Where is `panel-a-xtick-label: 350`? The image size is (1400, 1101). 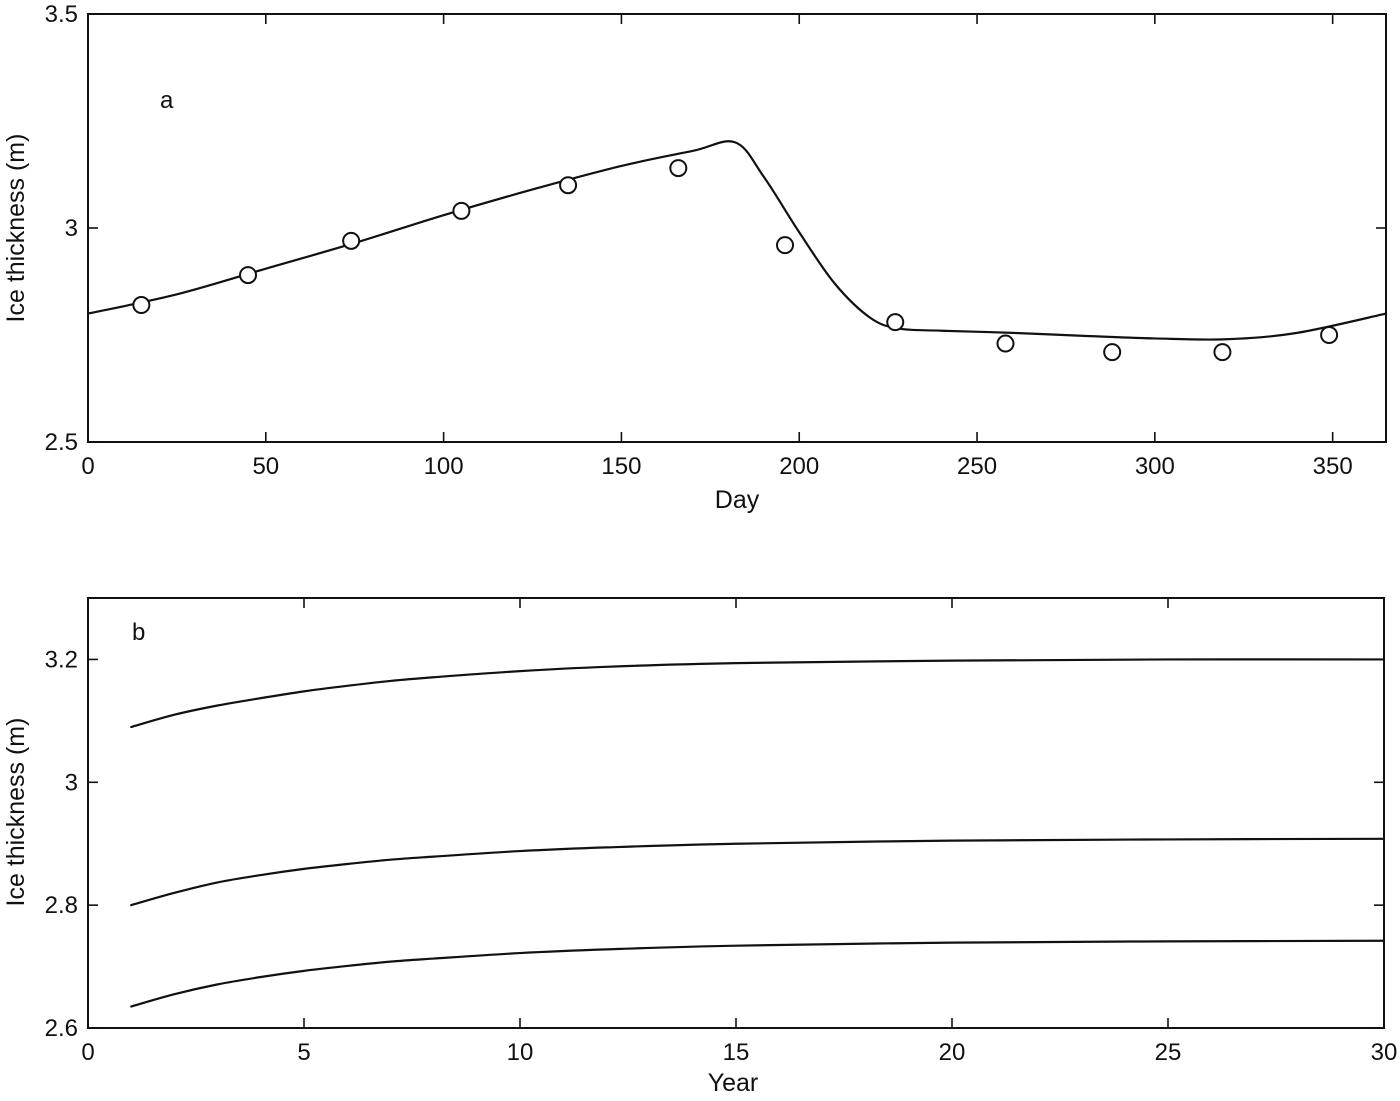
panel-a-xtick-label: 350 is located at coordinates (1333, 466).